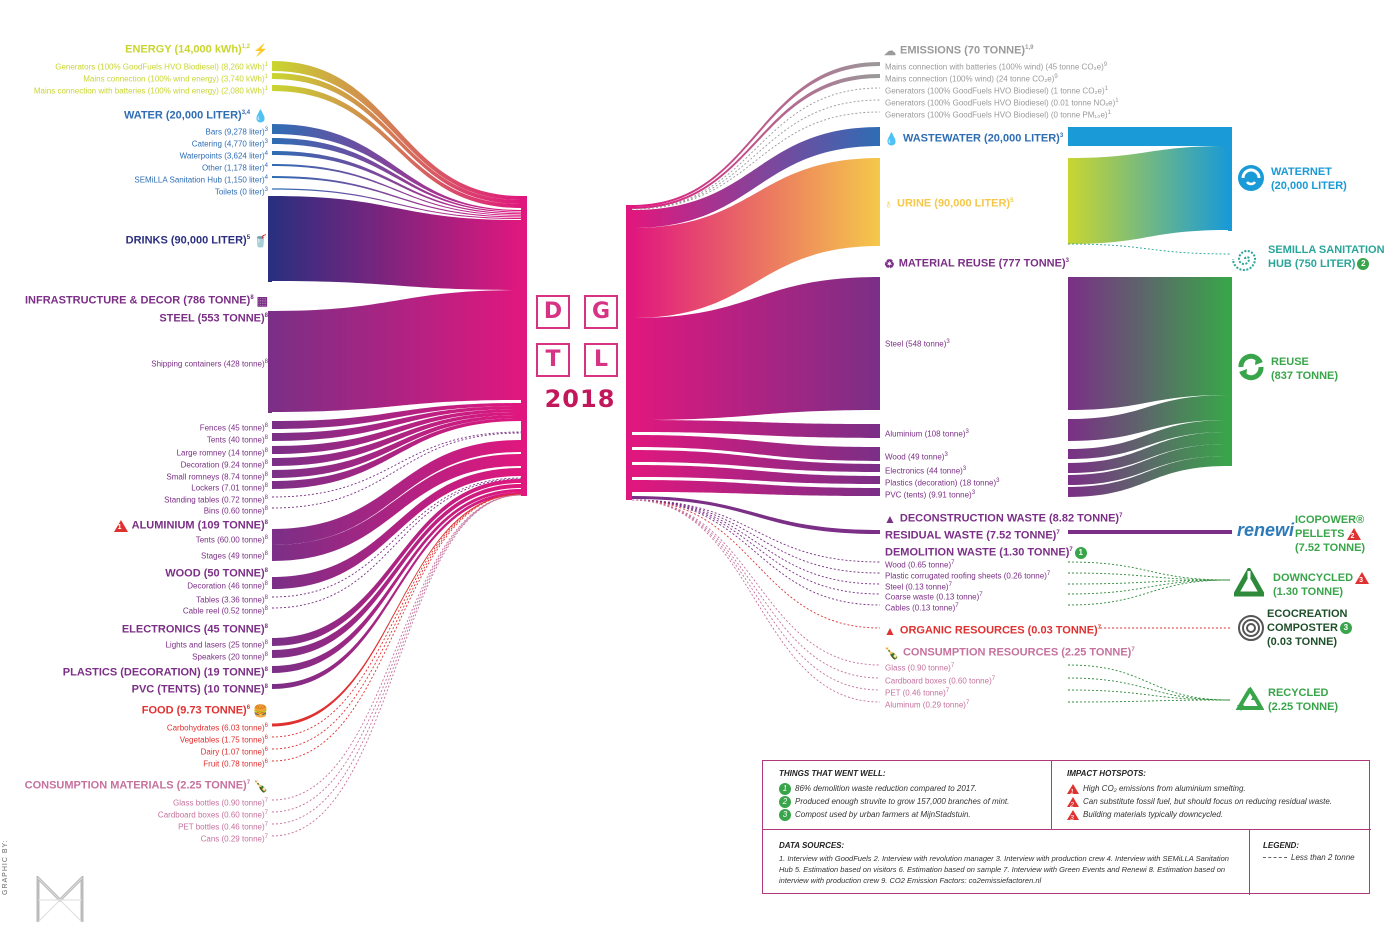  I want to click on electronics-item: Lights and lasers (25 tonne)8, so click(216, 644).